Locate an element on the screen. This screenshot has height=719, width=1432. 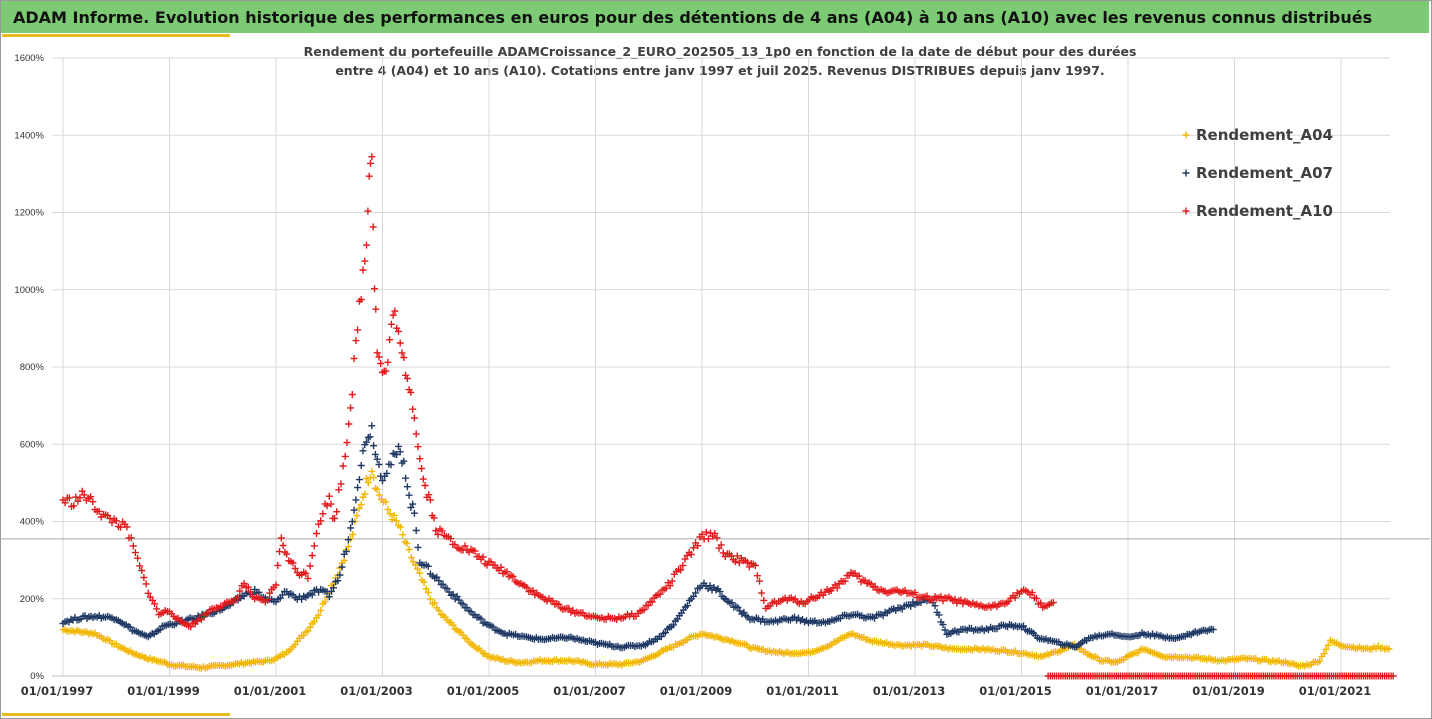
x-tick-label: 01/01/2013 is located at coordinates (909, 691).